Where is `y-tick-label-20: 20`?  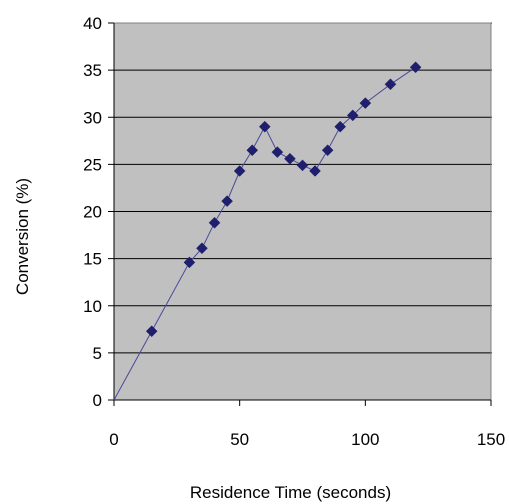
y-tick-label-20: 20 is located at coordinates (92, 212).